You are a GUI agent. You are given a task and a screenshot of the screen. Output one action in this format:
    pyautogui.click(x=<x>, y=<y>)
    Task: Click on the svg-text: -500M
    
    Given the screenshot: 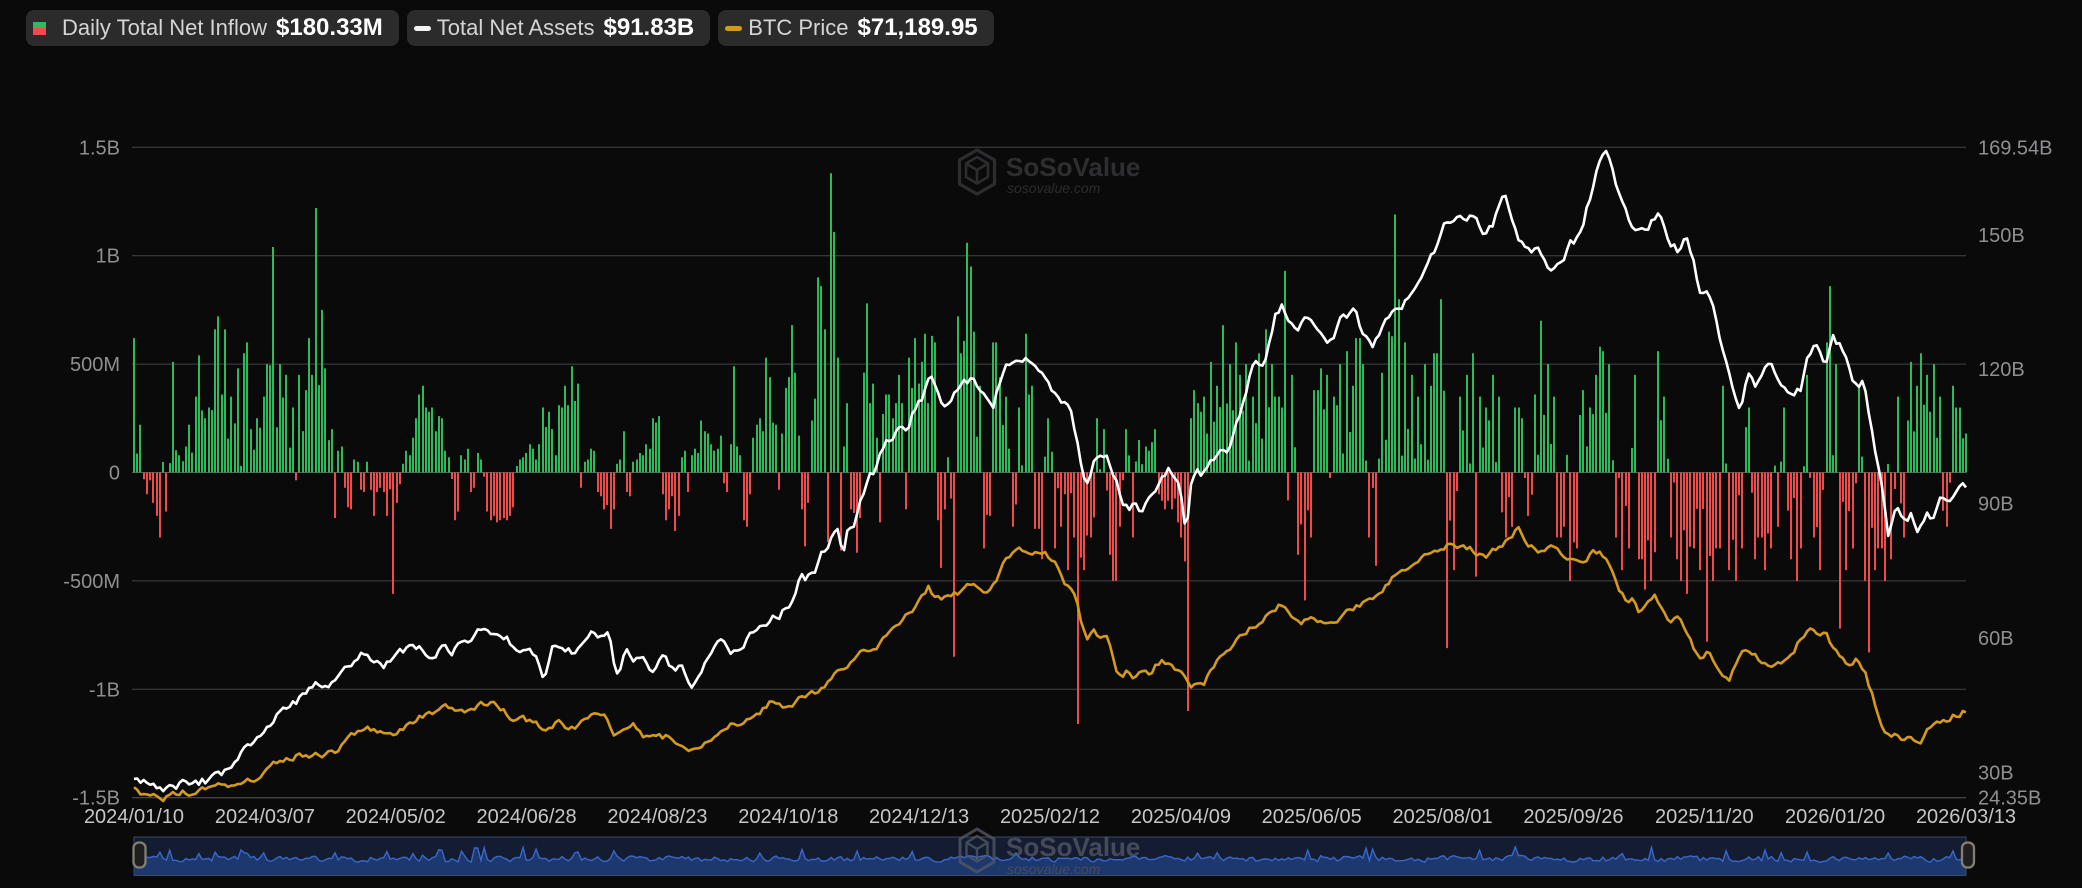 What is the action you would take?
    pyautogui.click(x=91, y=582)
    